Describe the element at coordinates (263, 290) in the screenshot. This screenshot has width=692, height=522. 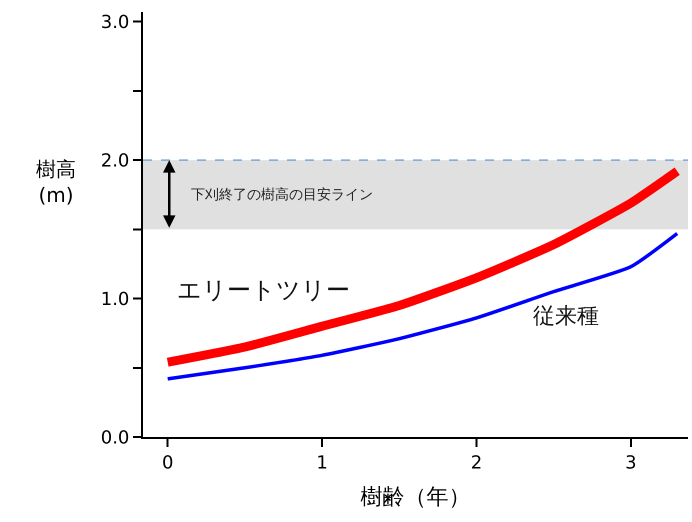
I see `series-label: エリートツリー` at that location.